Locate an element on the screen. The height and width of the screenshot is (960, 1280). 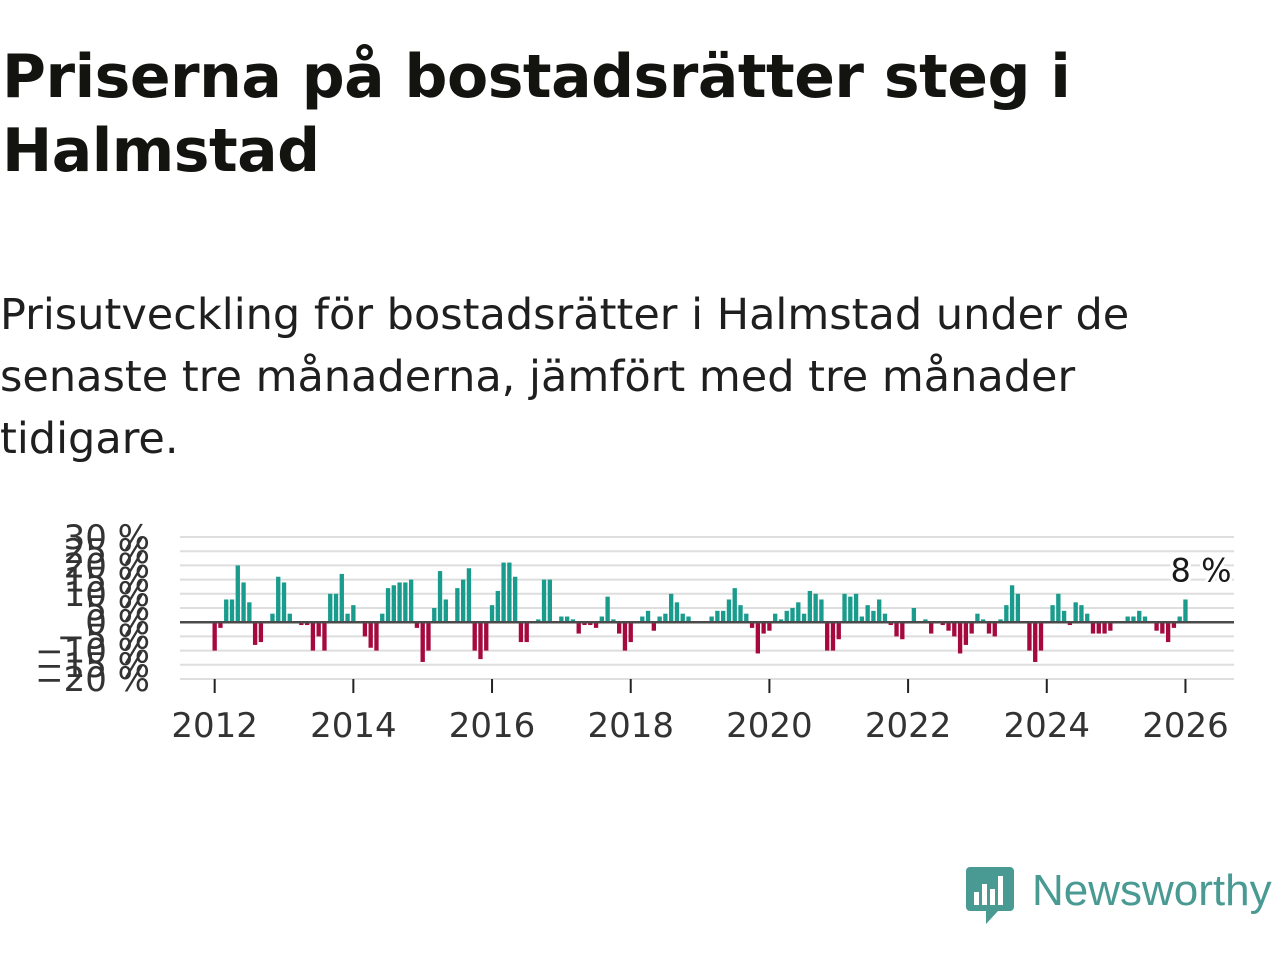
y-tick-label: 25 % is located at coordinates (107, 552).